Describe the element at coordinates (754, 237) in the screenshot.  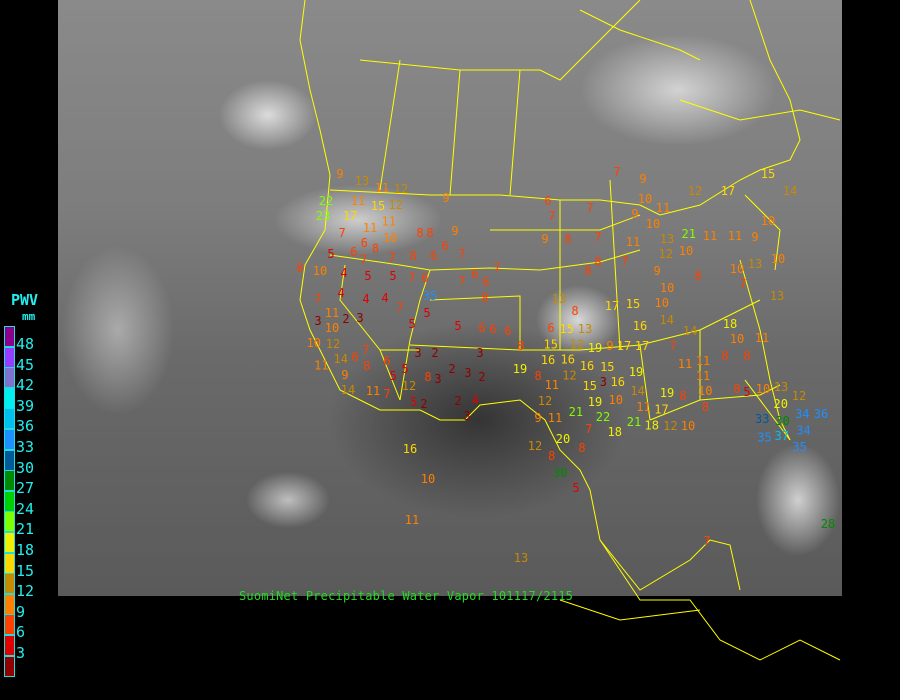
I see `station-pwv-value: 9` at that location.